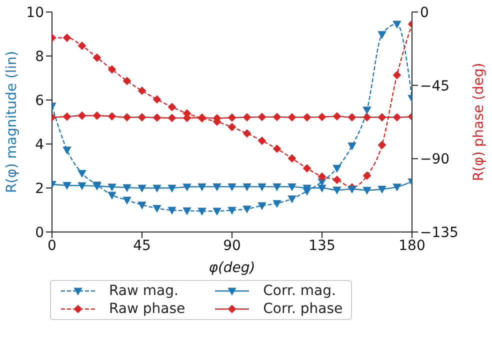 This screenshot has height=341, width=492. What do you see at coordinates (52, 246) in the screenshot?
I see `x-tick-label: 0` at bounding box center [52, 246].